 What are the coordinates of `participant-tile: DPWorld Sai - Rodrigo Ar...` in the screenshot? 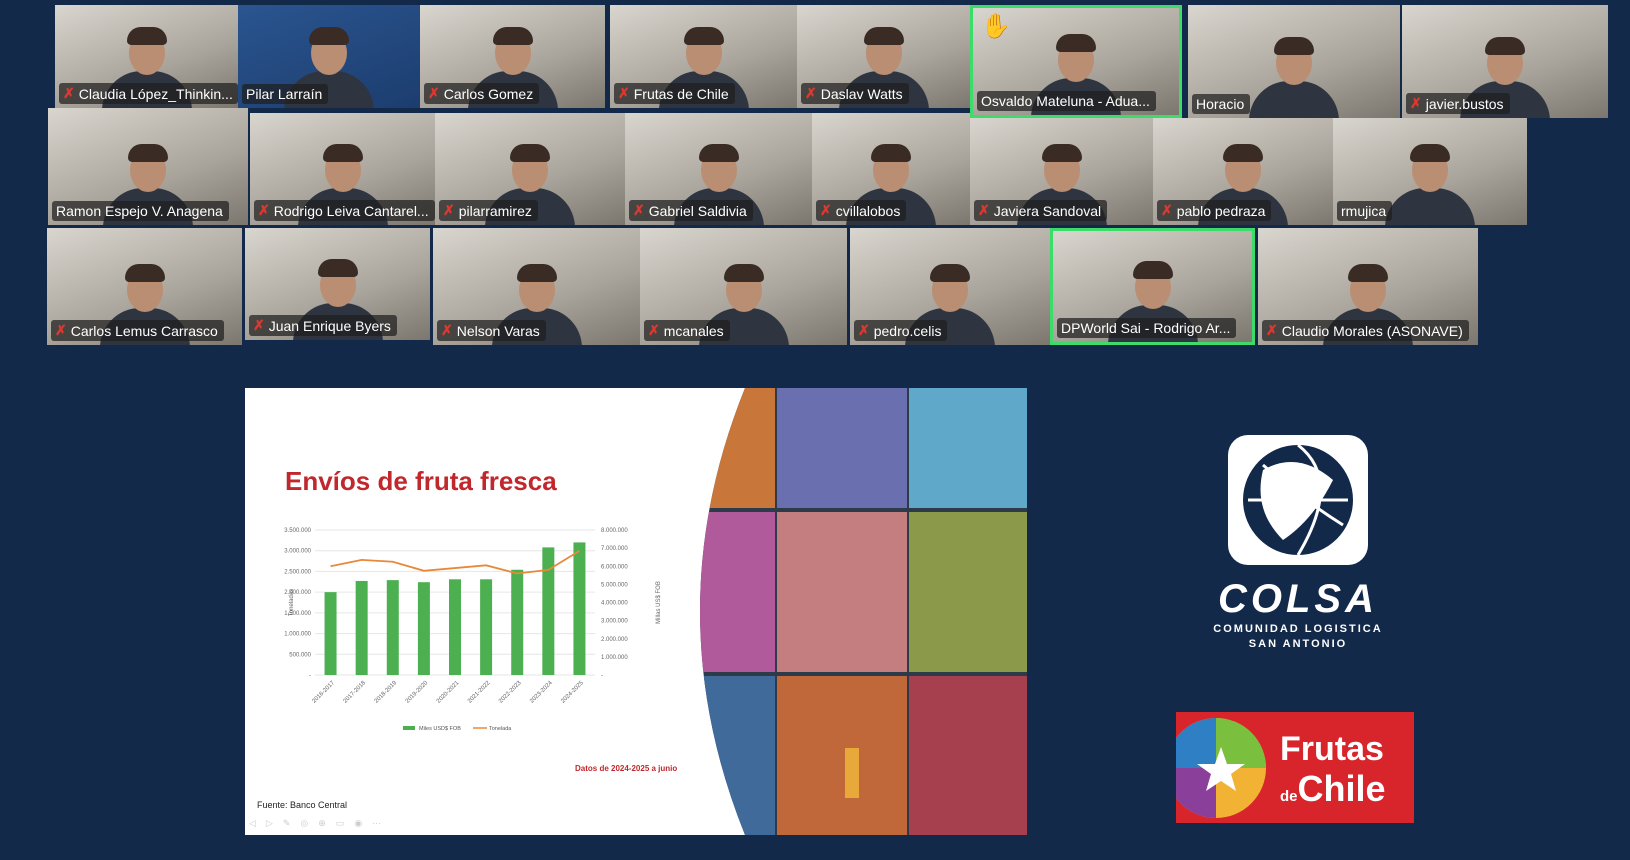 It's located at (1152, 286).